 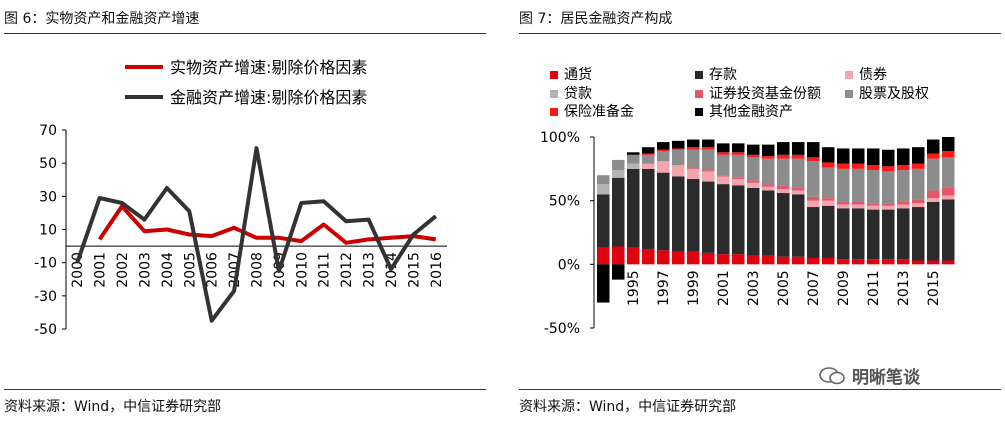 What do you see at coordinates (578, 74) in the screenshot?
I see `legend-label-1: 通货` at bounding box center [578, 74].